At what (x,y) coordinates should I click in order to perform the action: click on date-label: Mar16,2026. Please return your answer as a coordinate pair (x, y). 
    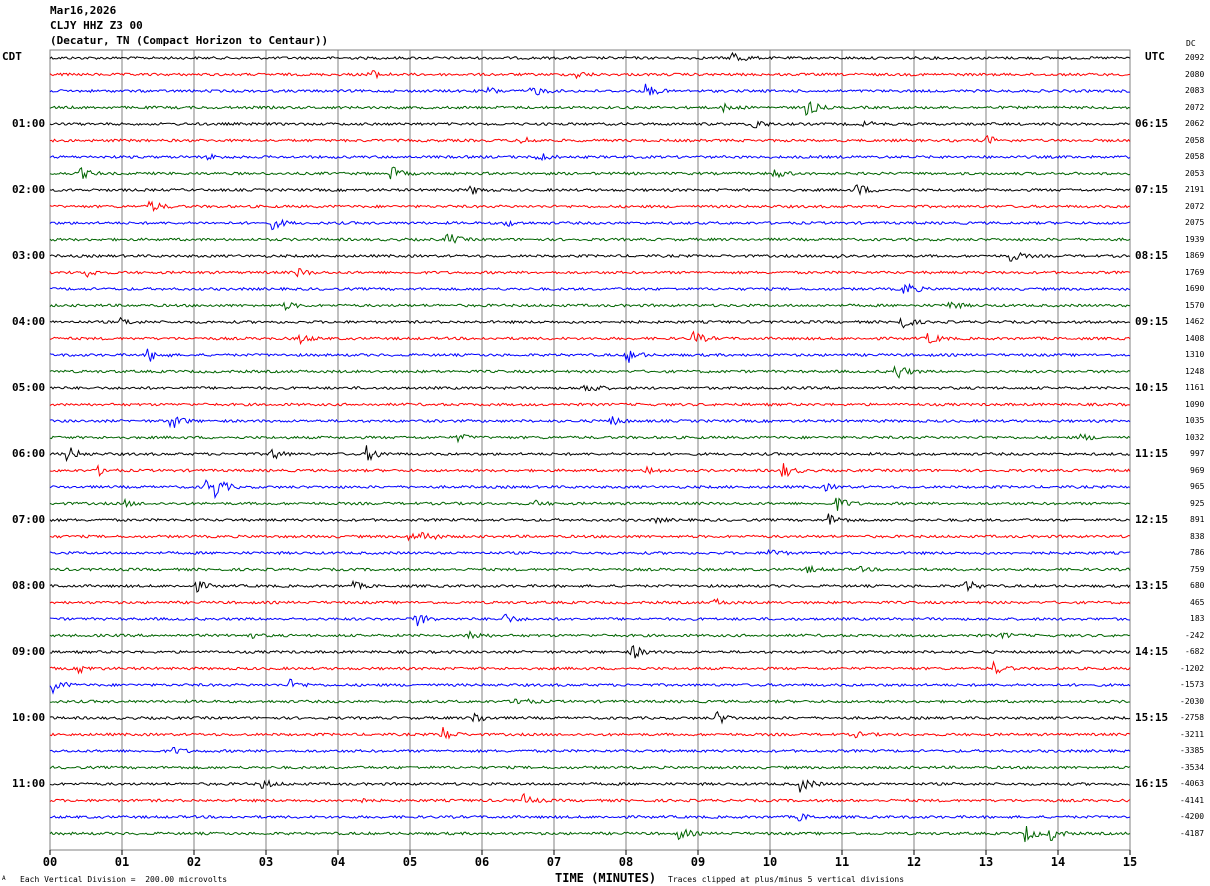
    Looking at the image, I should click on (83, 10).